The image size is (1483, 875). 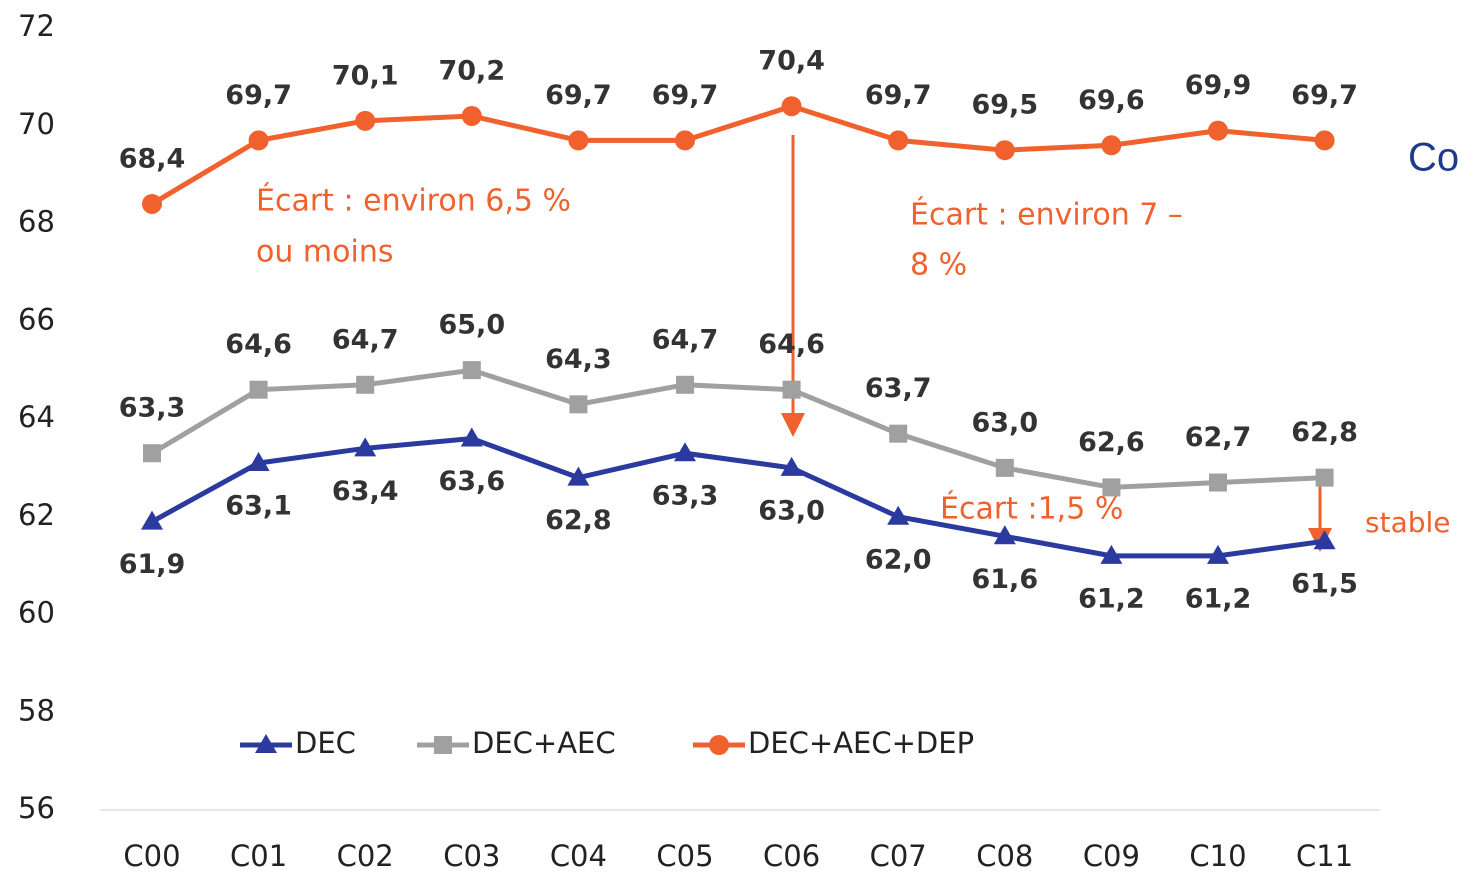 I want to click on y-tick-label: 64, so click(x=36, y=417).